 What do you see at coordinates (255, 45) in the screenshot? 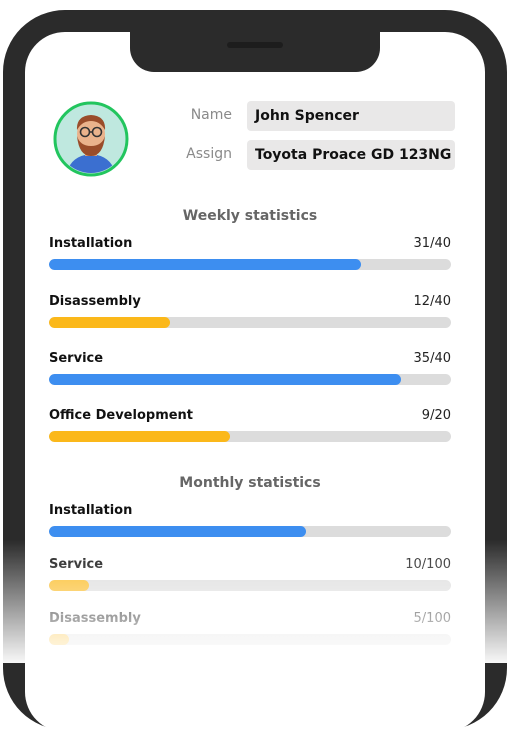
I see `speaker` at bounding box center [255, 45].